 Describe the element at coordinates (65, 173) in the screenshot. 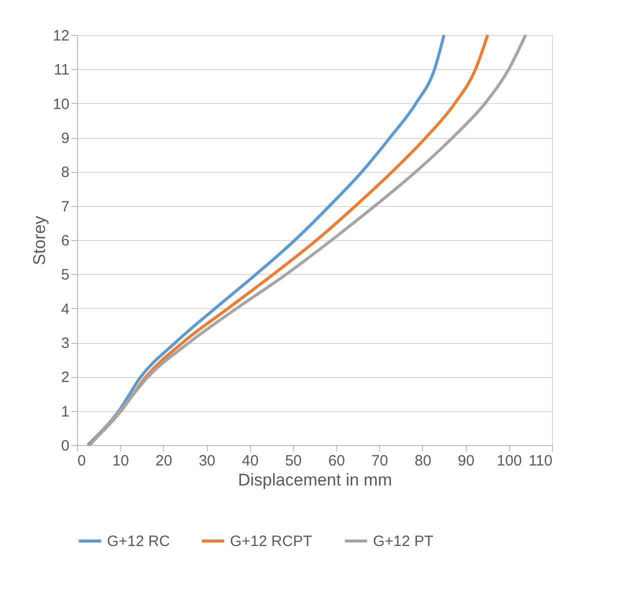

I see `y-tick-label: 8` at that location.